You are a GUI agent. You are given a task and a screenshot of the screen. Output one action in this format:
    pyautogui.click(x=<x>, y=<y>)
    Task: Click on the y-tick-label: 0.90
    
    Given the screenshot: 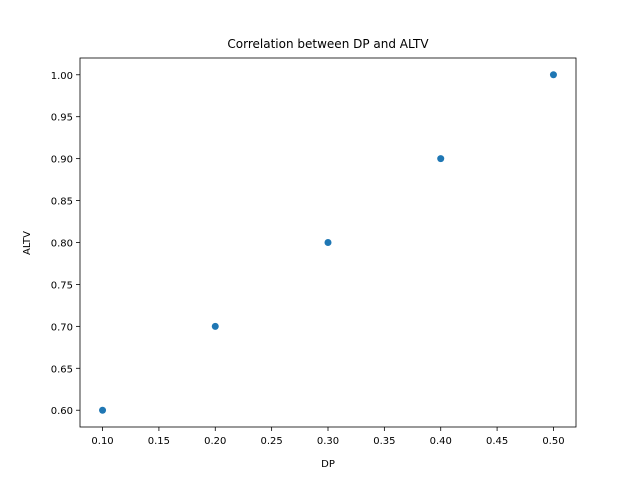 What is the action you would take?
    pyautogui.click(x=62, y=160)
    